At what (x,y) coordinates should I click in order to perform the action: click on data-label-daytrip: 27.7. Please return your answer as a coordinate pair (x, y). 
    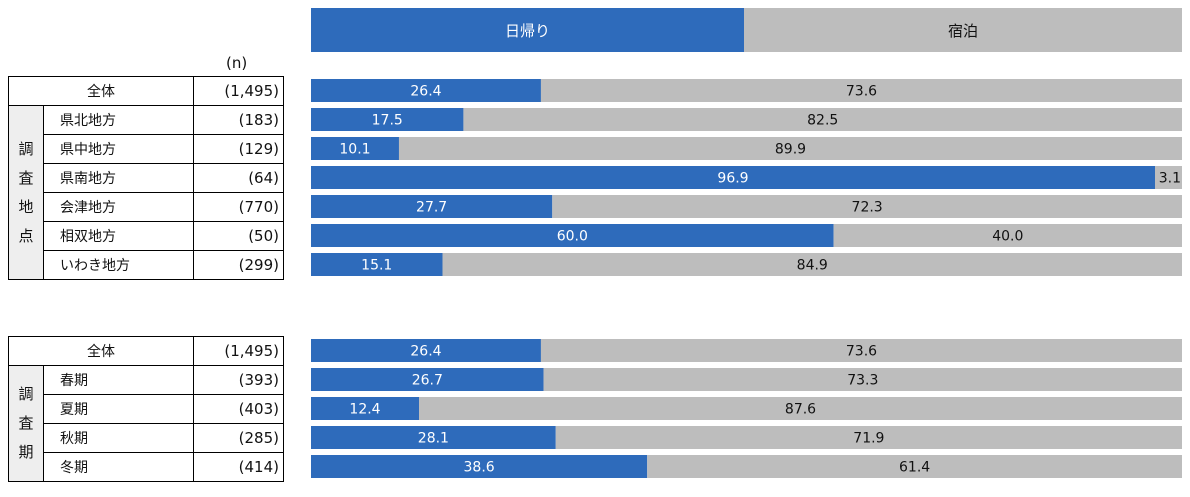
    Looking at the image, I should click on (431, 208).